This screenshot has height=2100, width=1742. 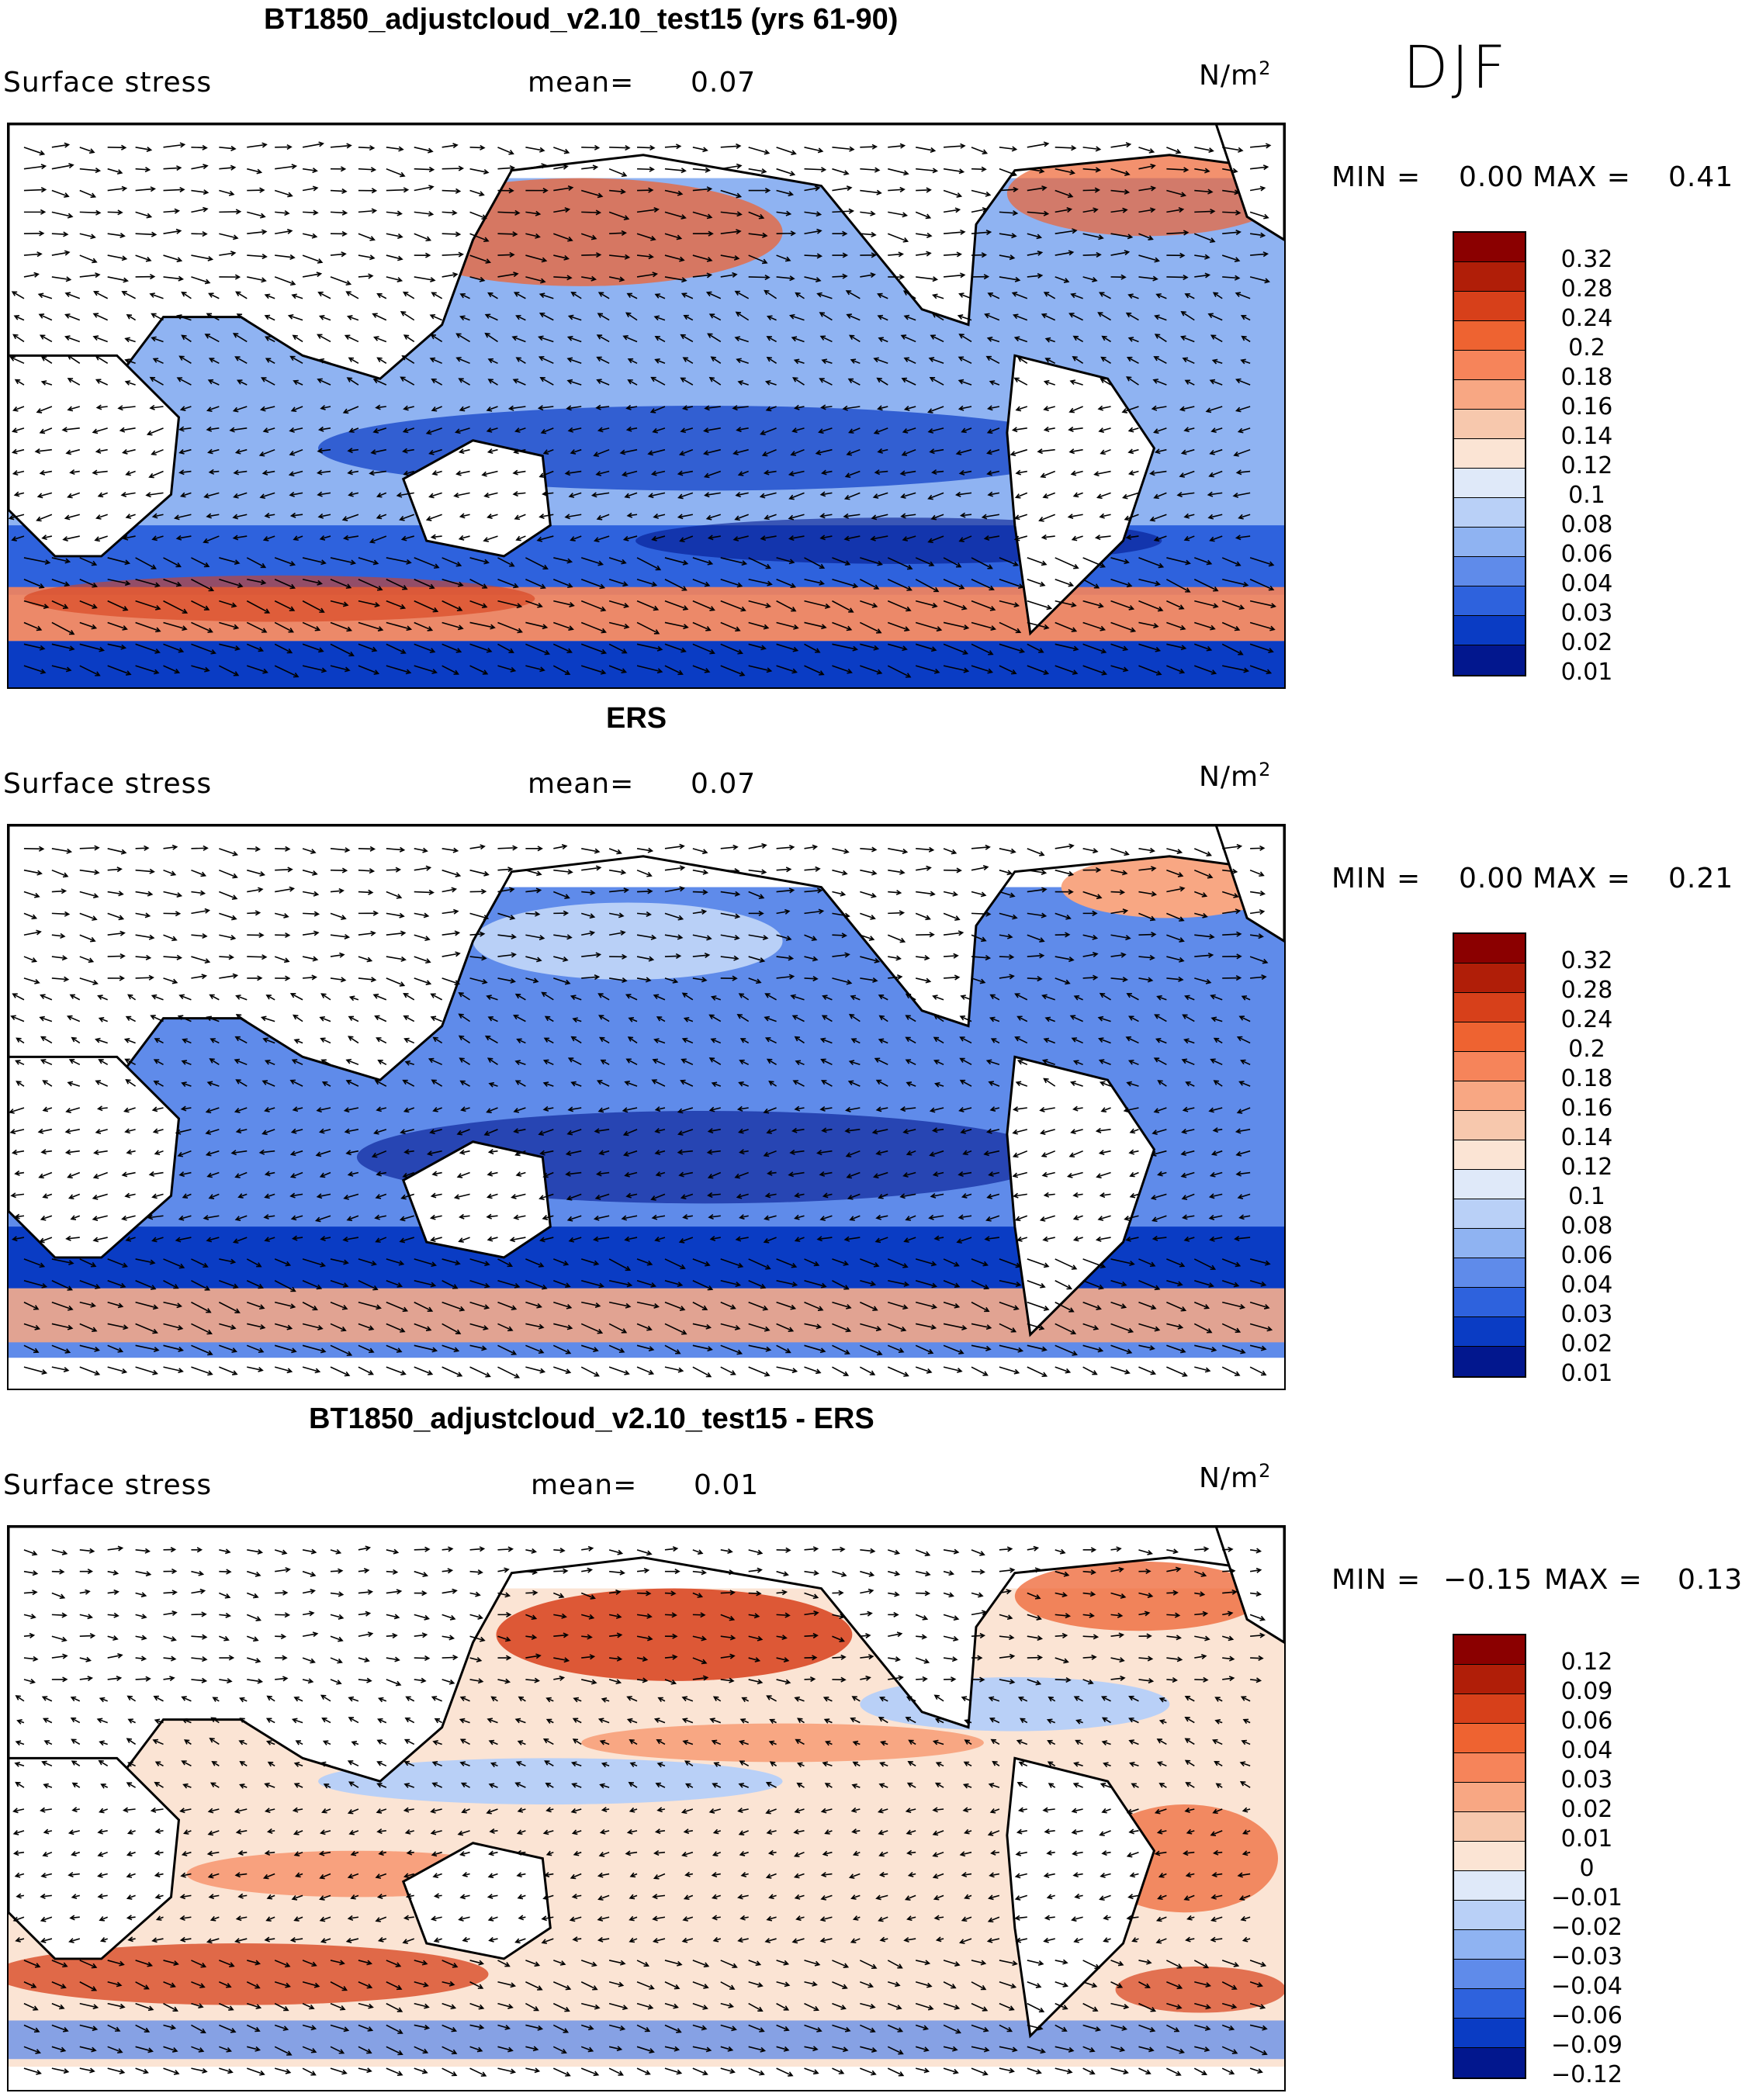 What do you see at coordinates (1587, 1226) in the screenshot?
I see `colorbar-tick-label: 0.08` at bounding box center [1587, 1226].